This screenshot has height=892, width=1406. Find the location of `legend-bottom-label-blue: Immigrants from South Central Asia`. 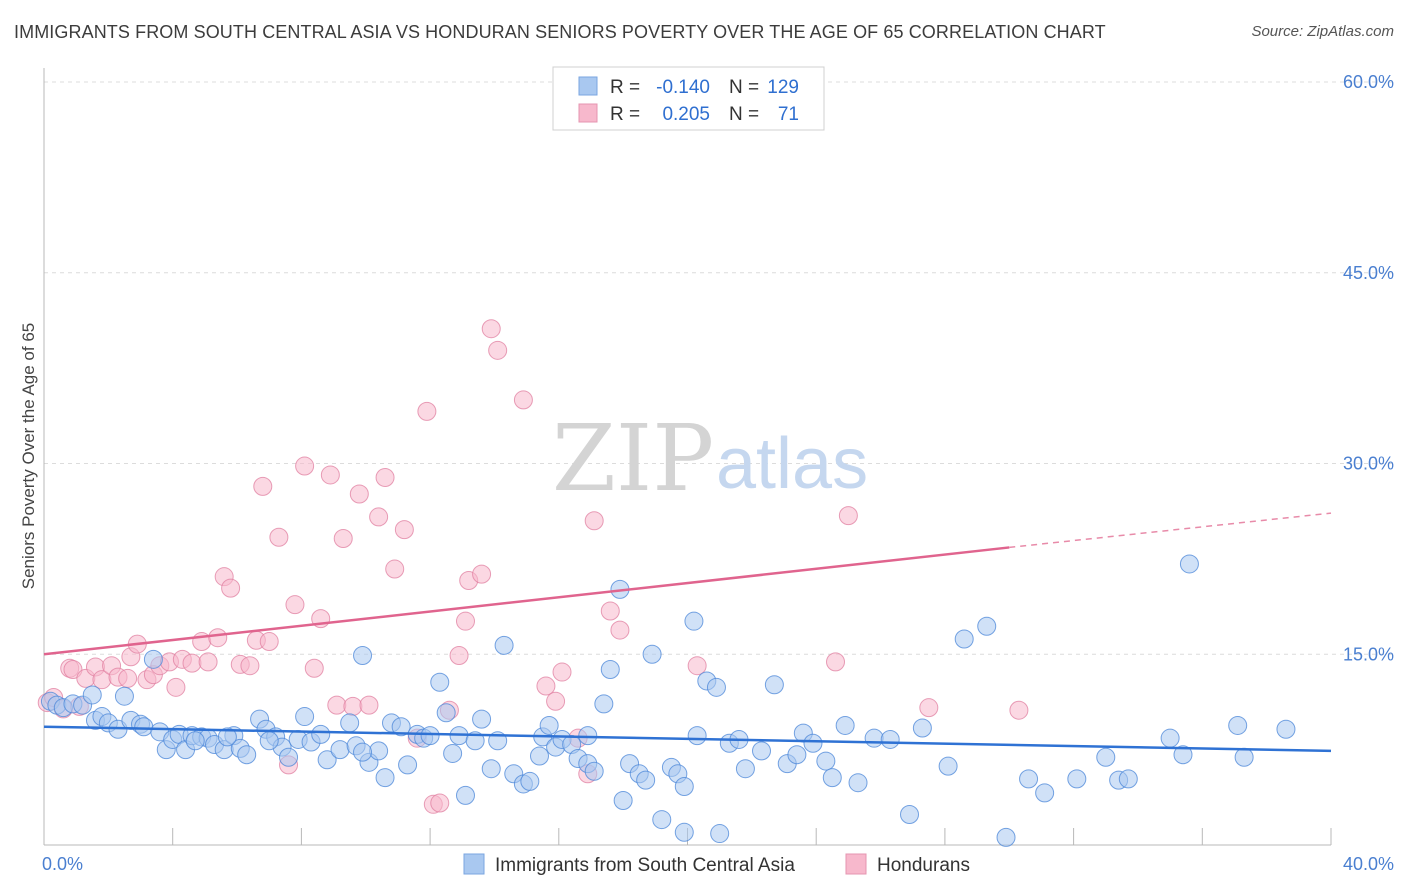

legend-bottom-label-blue: Immigrants from South Central Asia is located at coordinates (645, 865).